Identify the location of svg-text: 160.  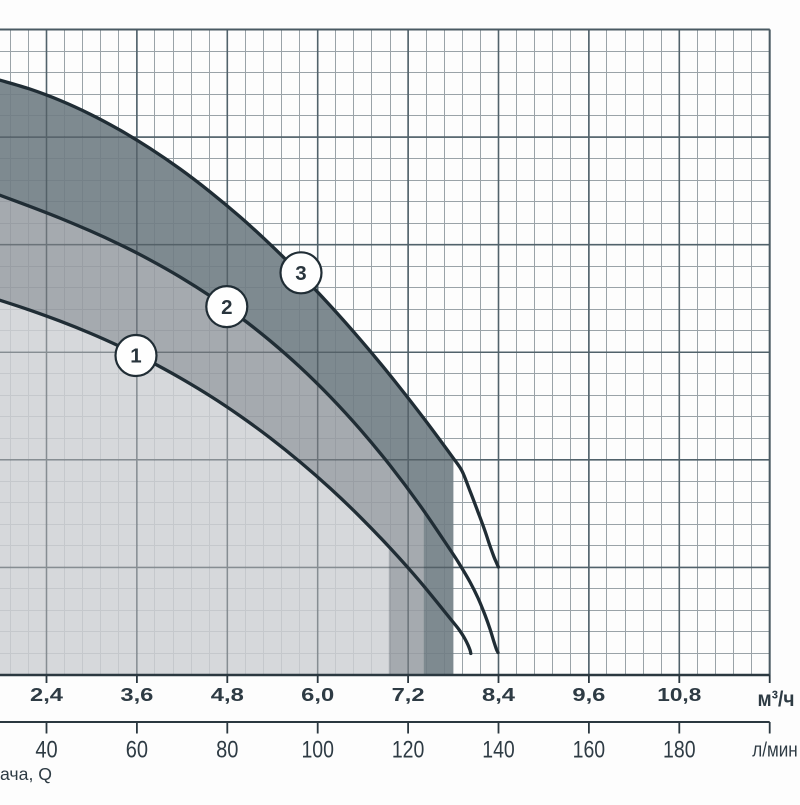
(589, 750).